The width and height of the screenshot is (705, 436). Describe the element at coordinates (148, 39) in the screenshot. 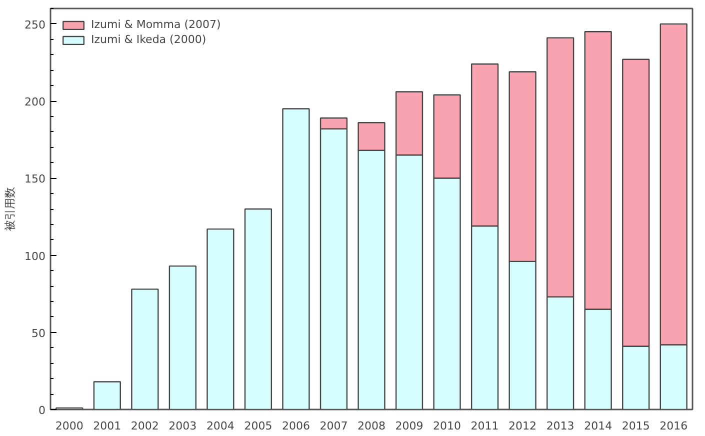

I see `legend-label: Izumi & Ikeda (2000)` at that location.